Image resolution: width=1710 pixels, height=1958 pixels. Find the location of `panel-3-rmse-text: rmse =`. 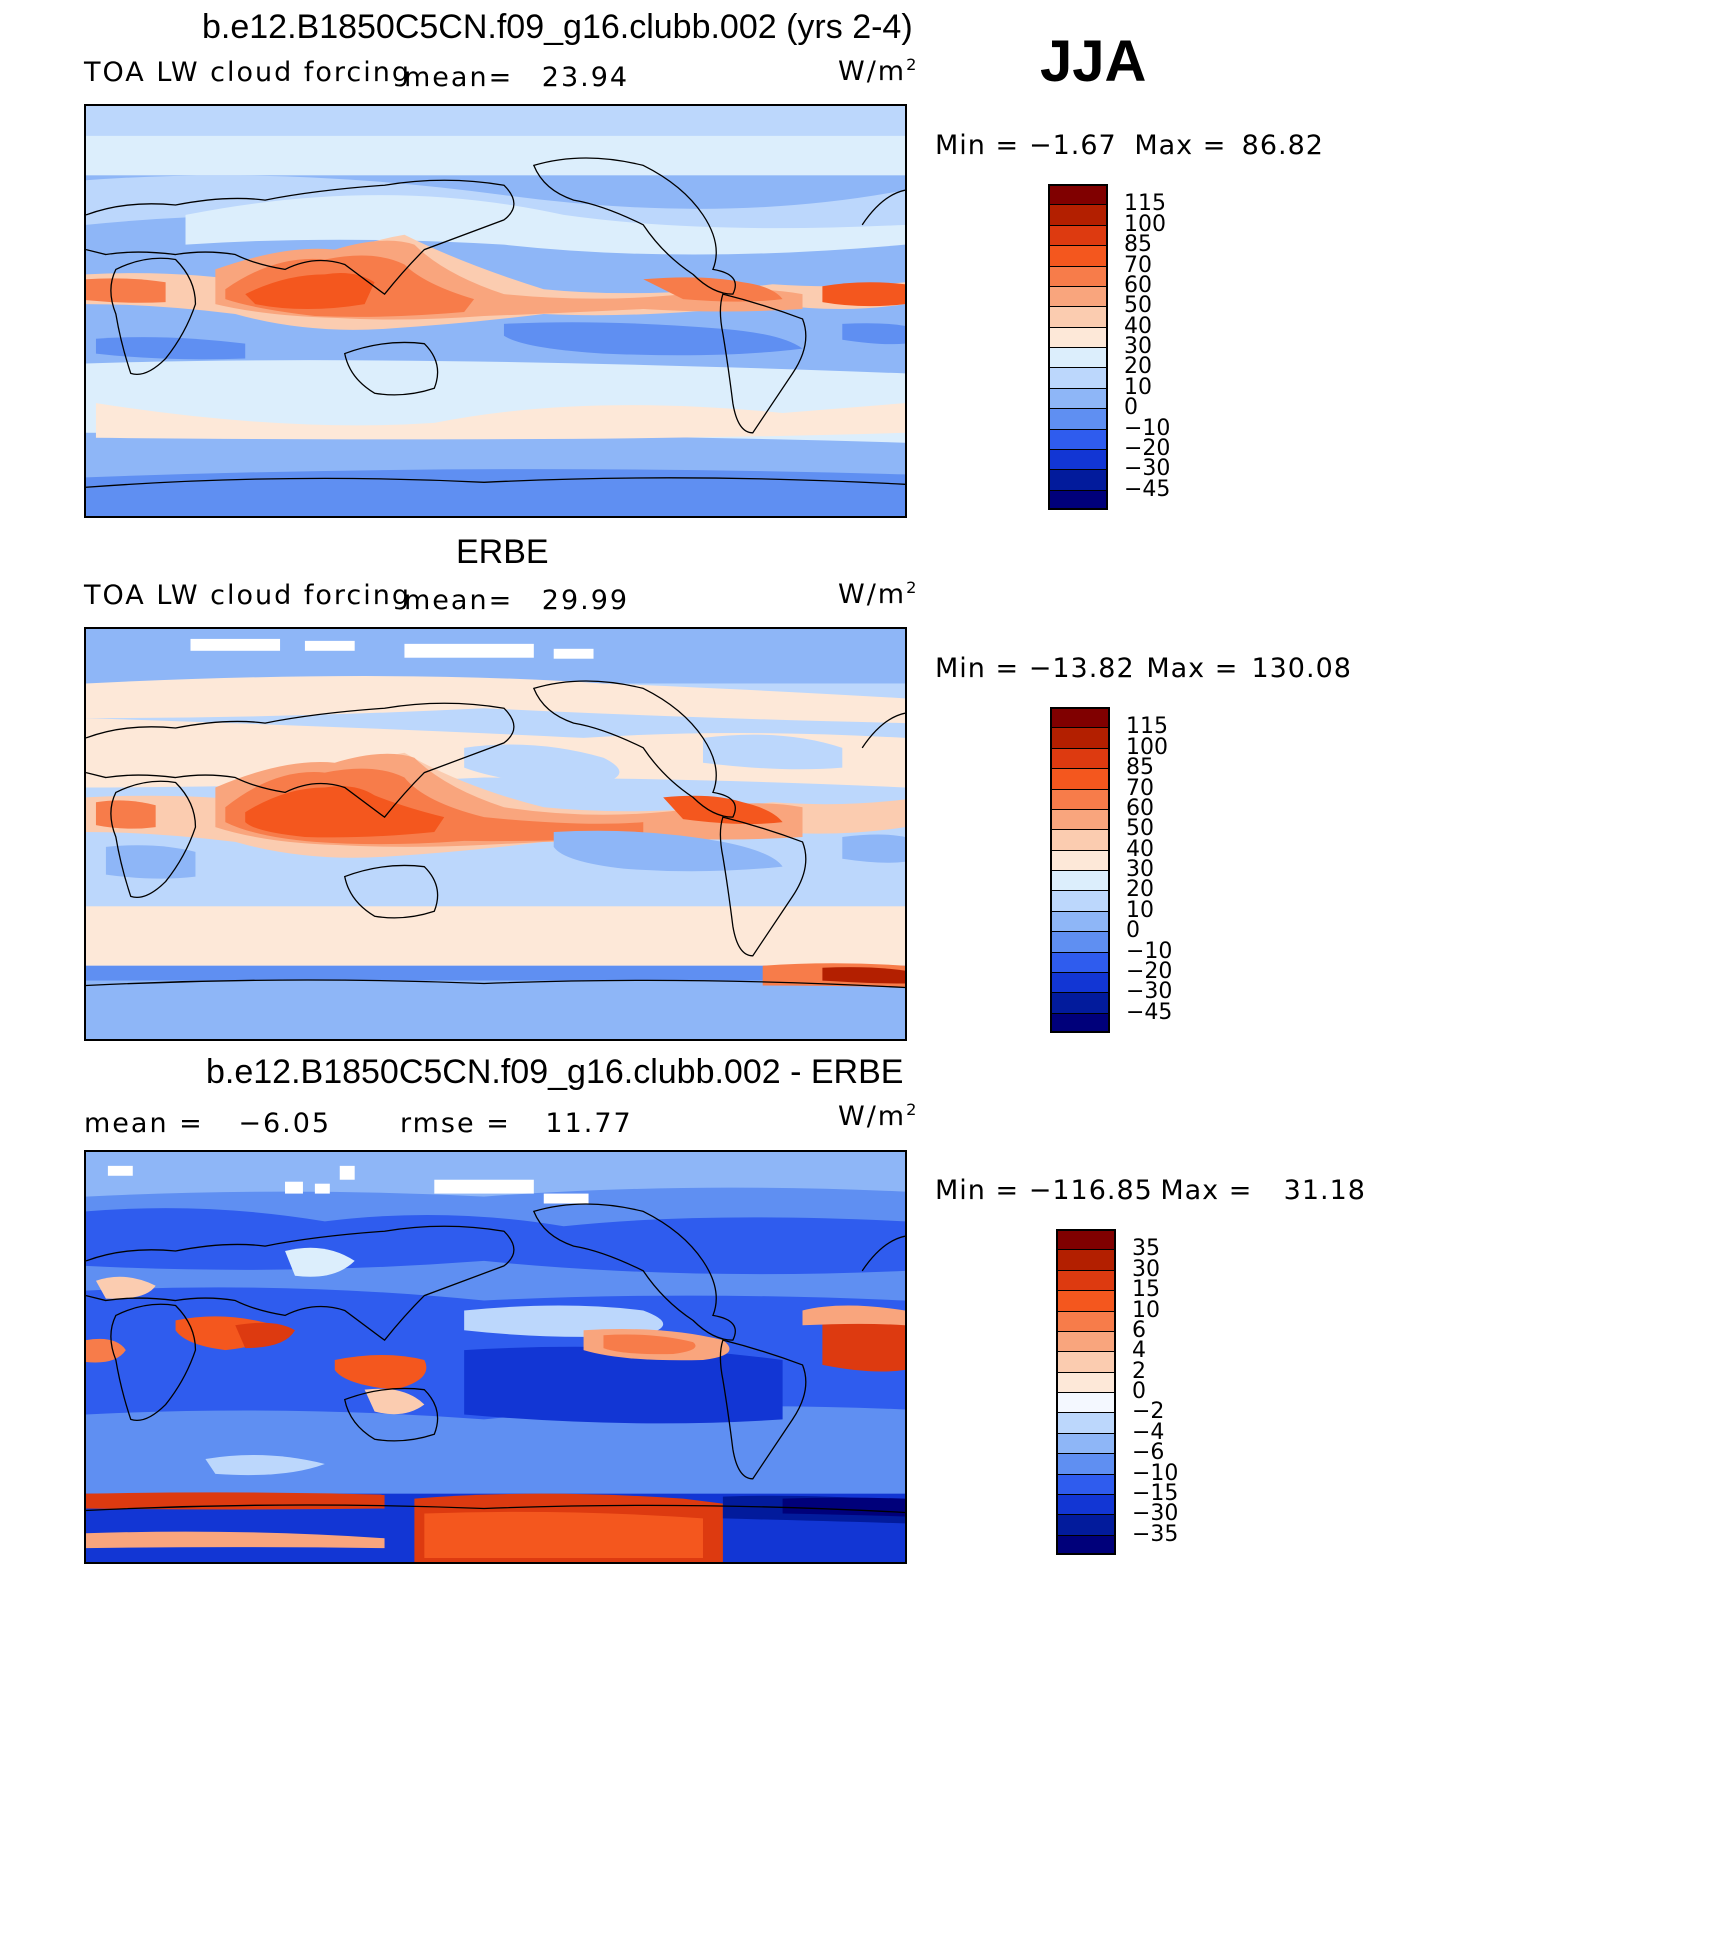

panel-3-rmse-text: rmse = is located at coordinates (455, 1123).